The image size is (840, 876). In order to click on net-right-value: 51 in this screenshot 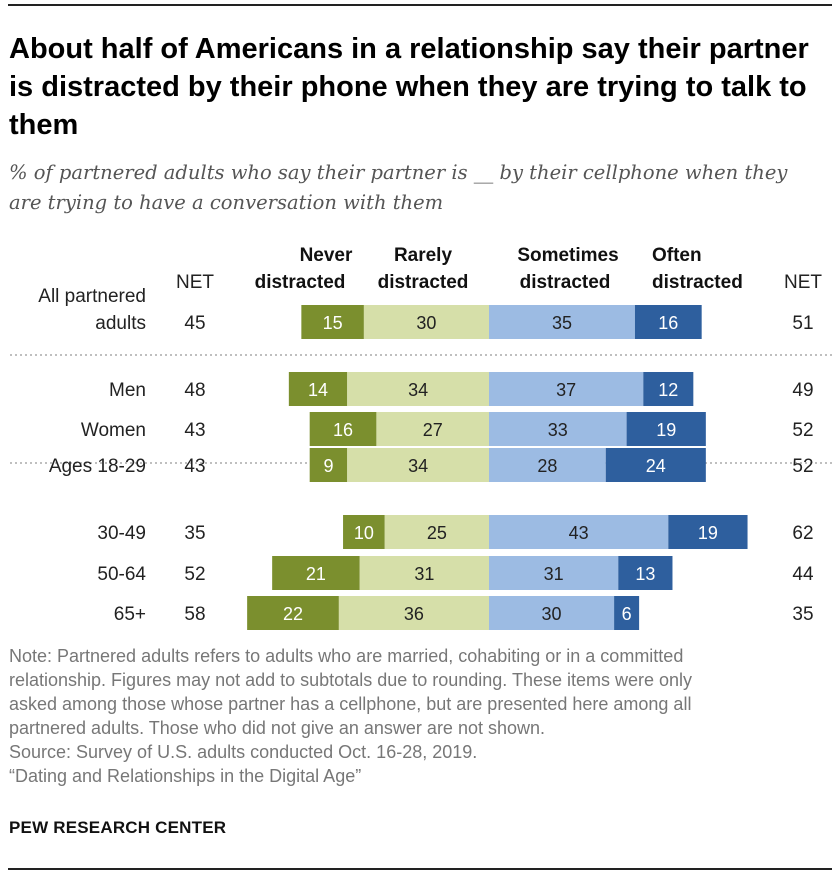, I will do `click(802, 323)`.